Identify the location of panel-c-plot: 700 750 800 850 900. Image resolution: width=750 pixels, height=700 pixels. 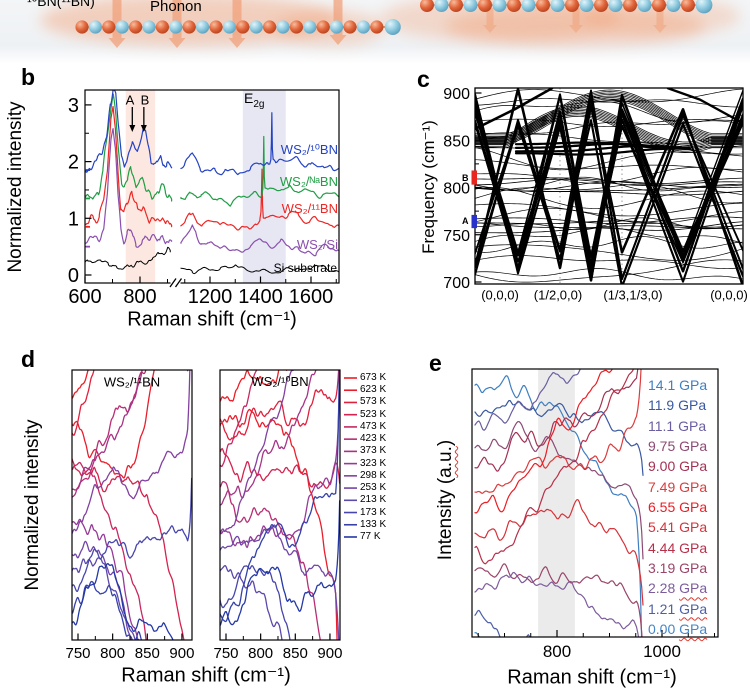
(593, 189).